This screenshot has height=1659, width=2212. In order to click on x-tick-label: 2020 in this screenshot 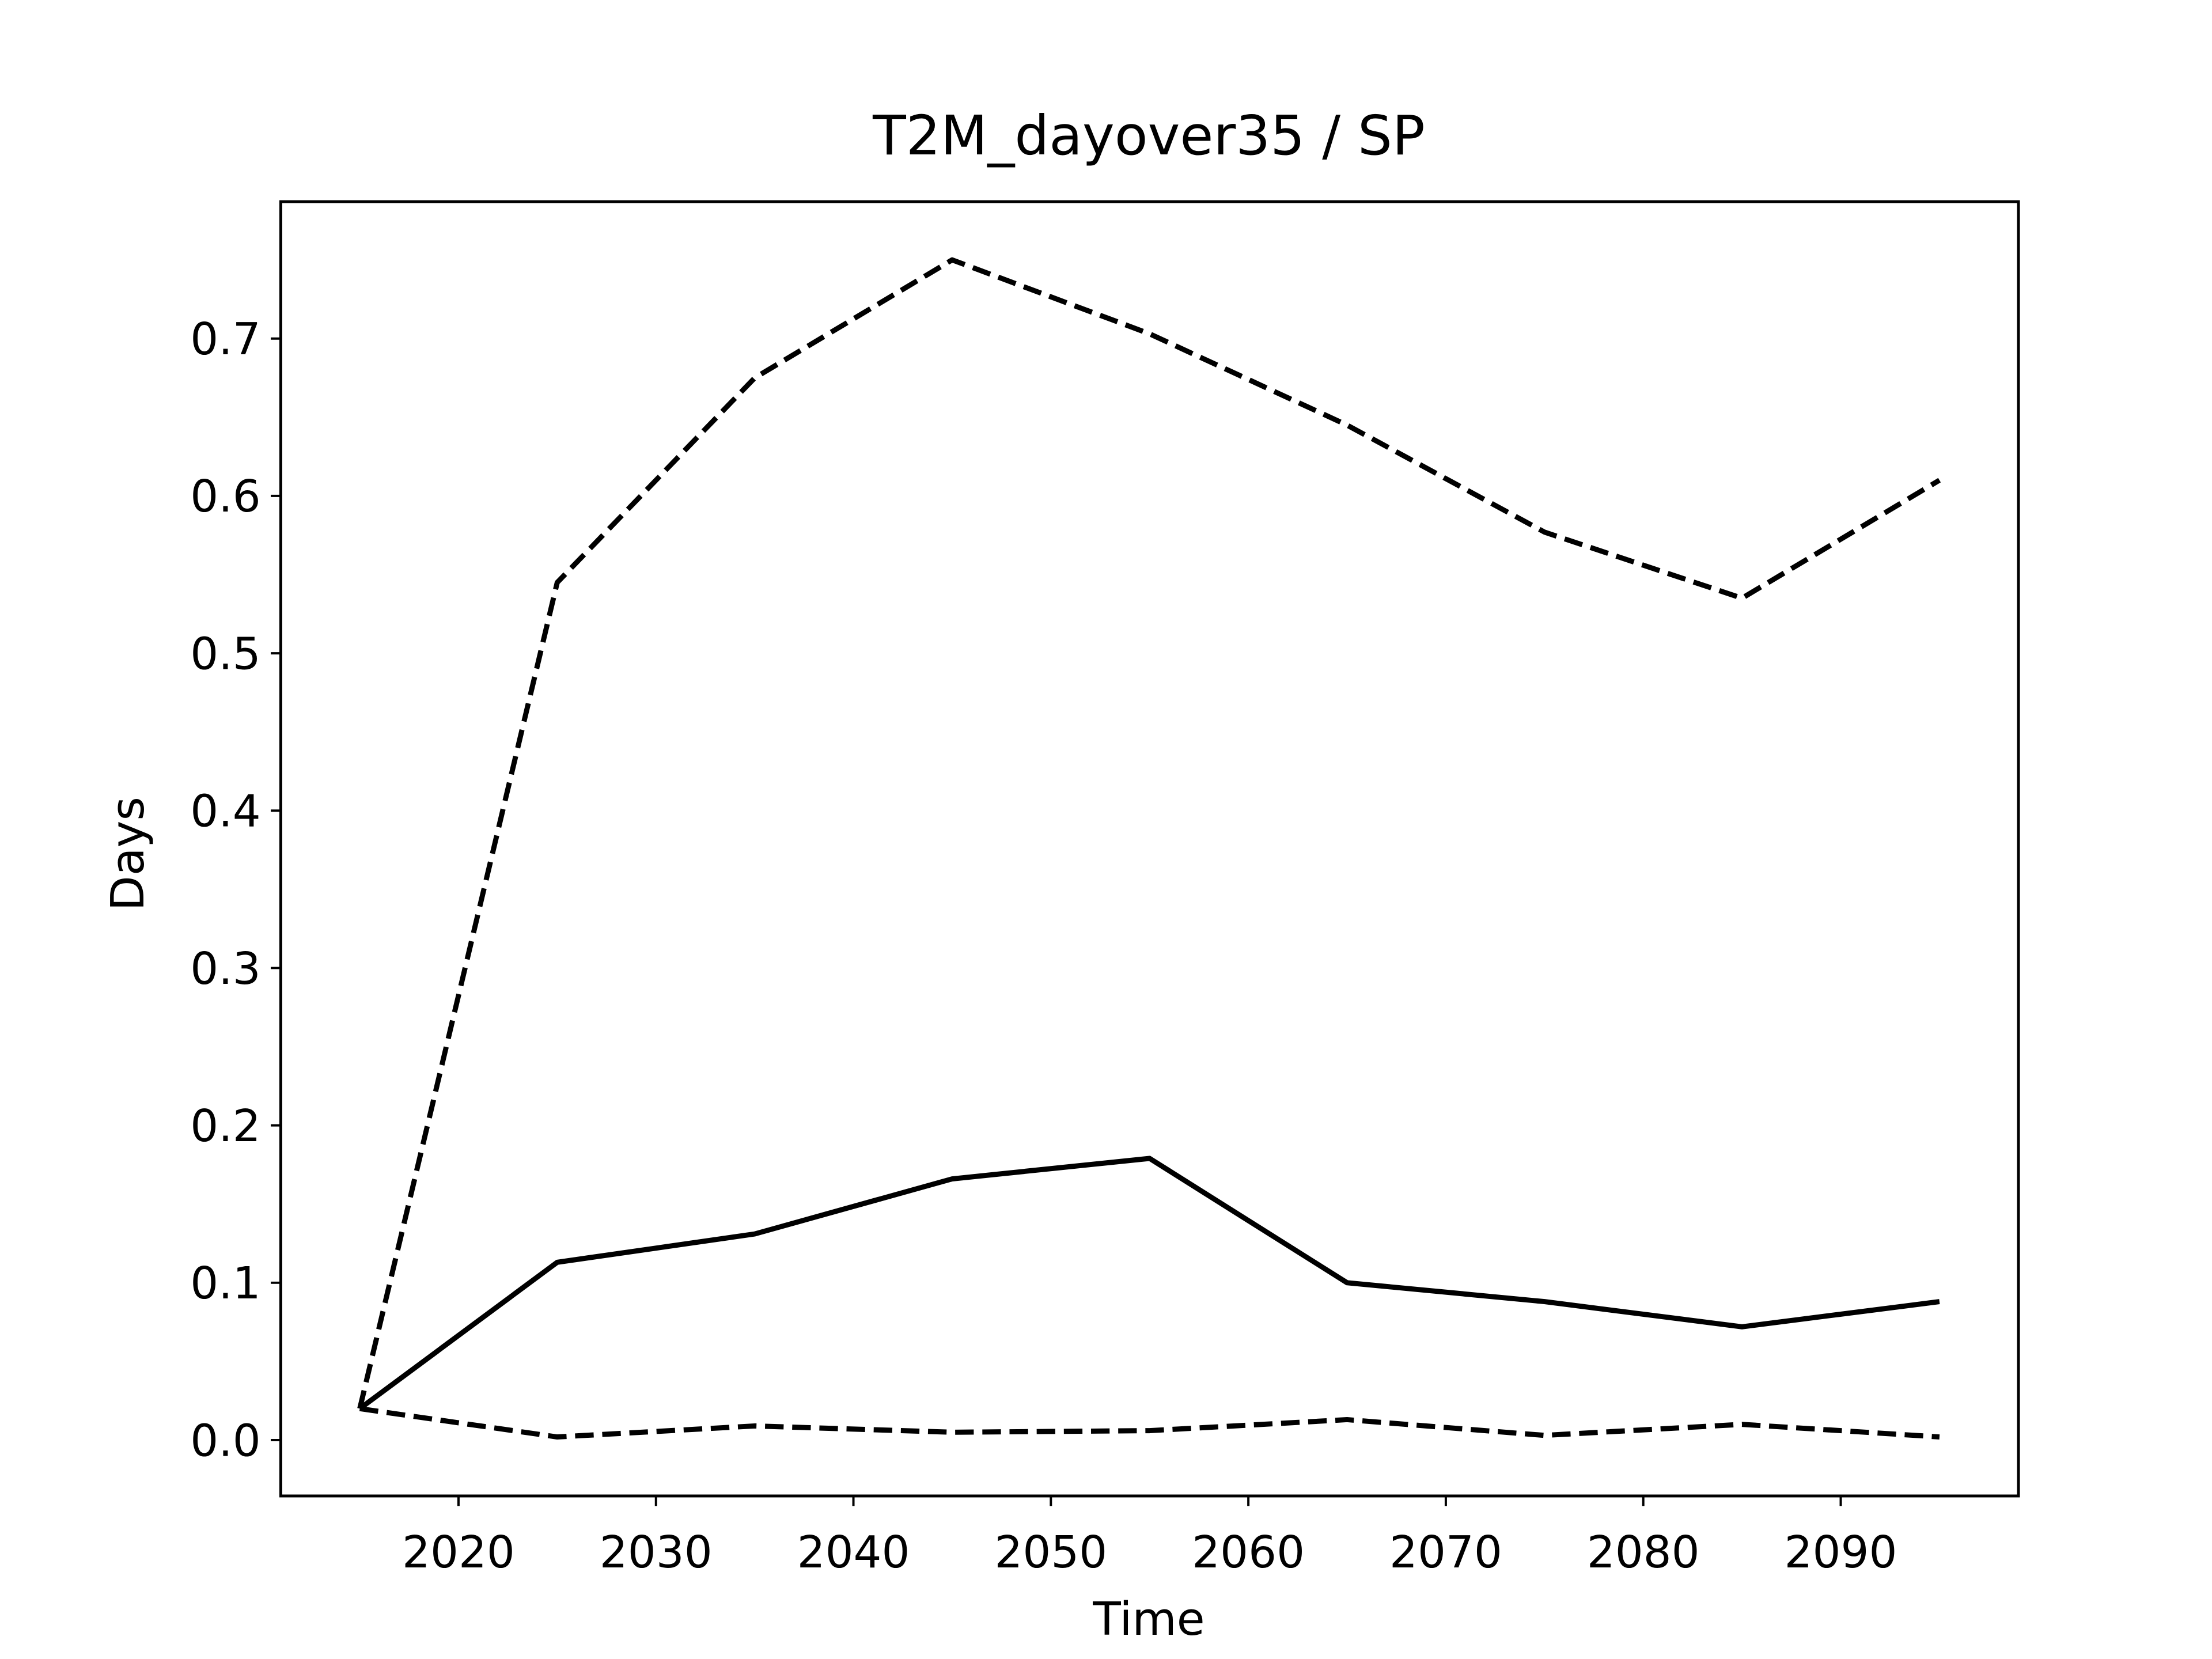, I will do `click(458, 1552)`.